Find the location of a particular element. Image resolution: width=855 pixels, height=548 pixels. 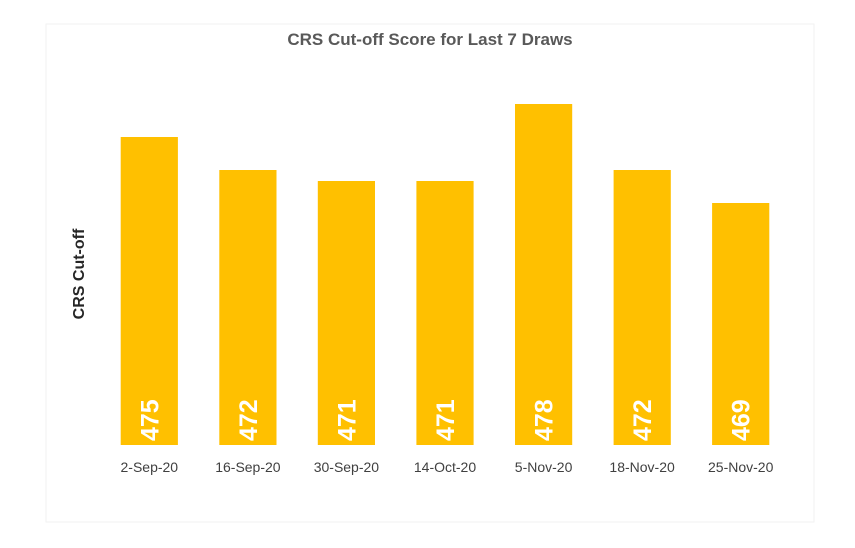

data-labels: 475 472 471 471 478 472 469 is located at coordinates (445, 420).